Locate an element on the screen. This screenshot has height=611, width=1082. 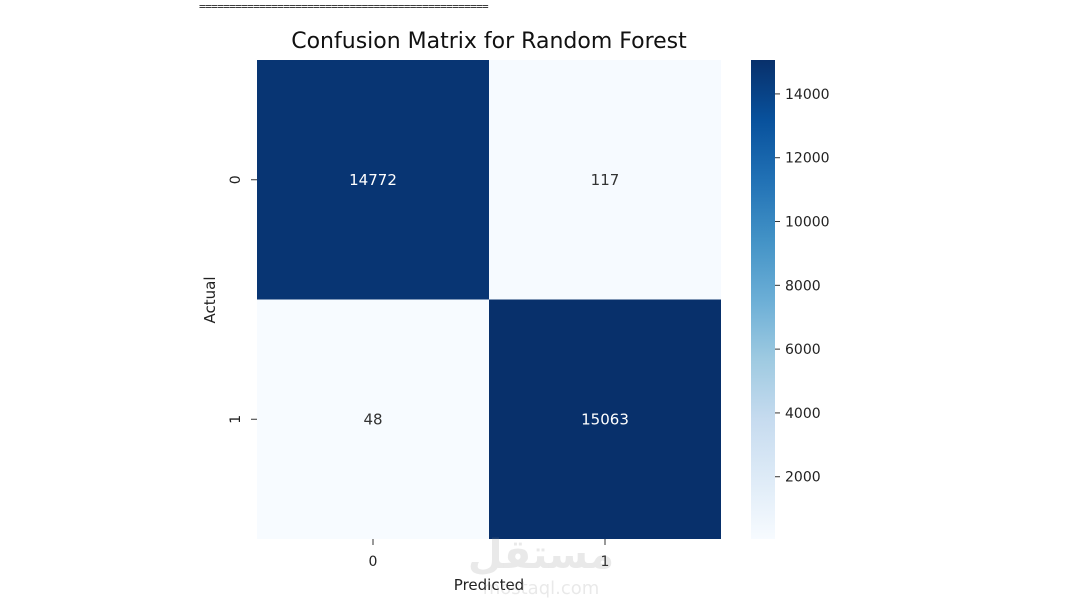
colorbar-tick-label: 2000 is located at coordinates (803, 478).